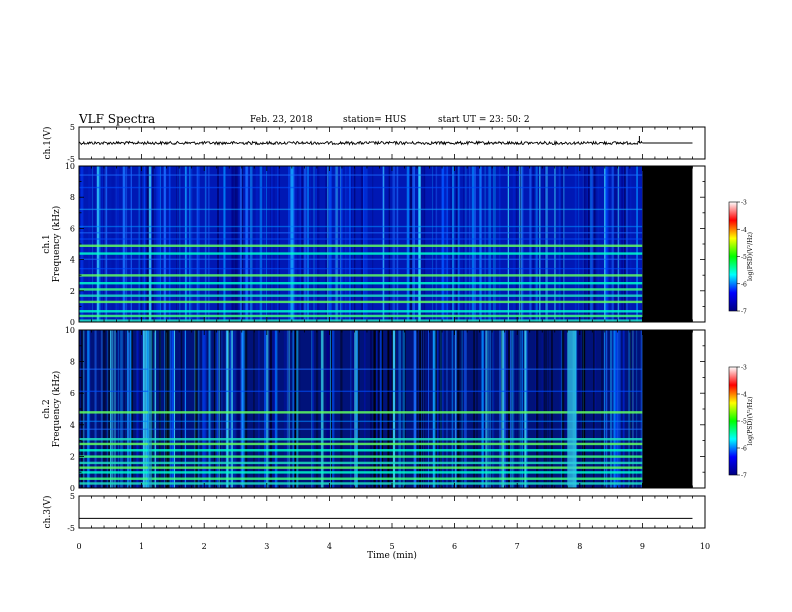 This screenshot has width=792, height=612. What do you see at coordinates (281, 120) in the screenshot?
I see `date-label: Feb. 23, 2018` at bounding box center [281, 120].